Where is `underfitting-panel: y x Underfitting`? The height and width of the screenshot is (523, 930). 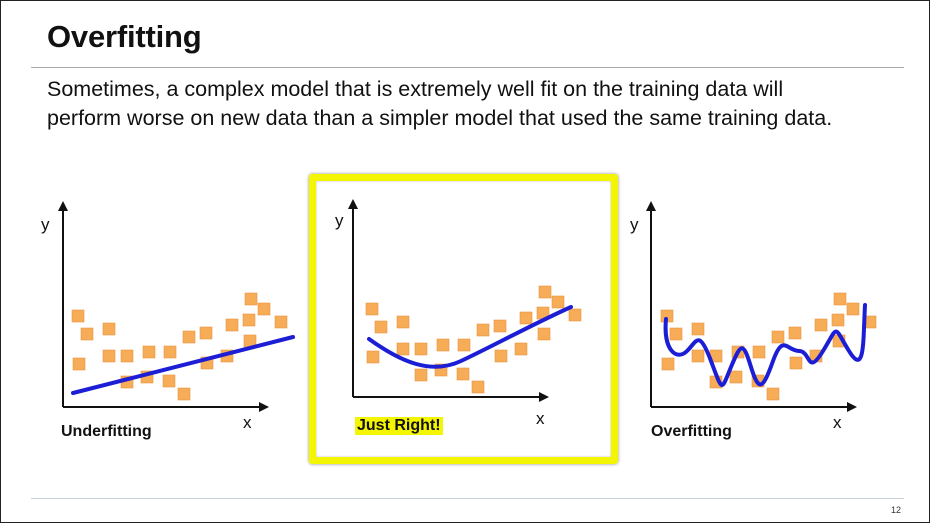
underfitting-panel: y x Underfitting is located at coordinates (174, 326).